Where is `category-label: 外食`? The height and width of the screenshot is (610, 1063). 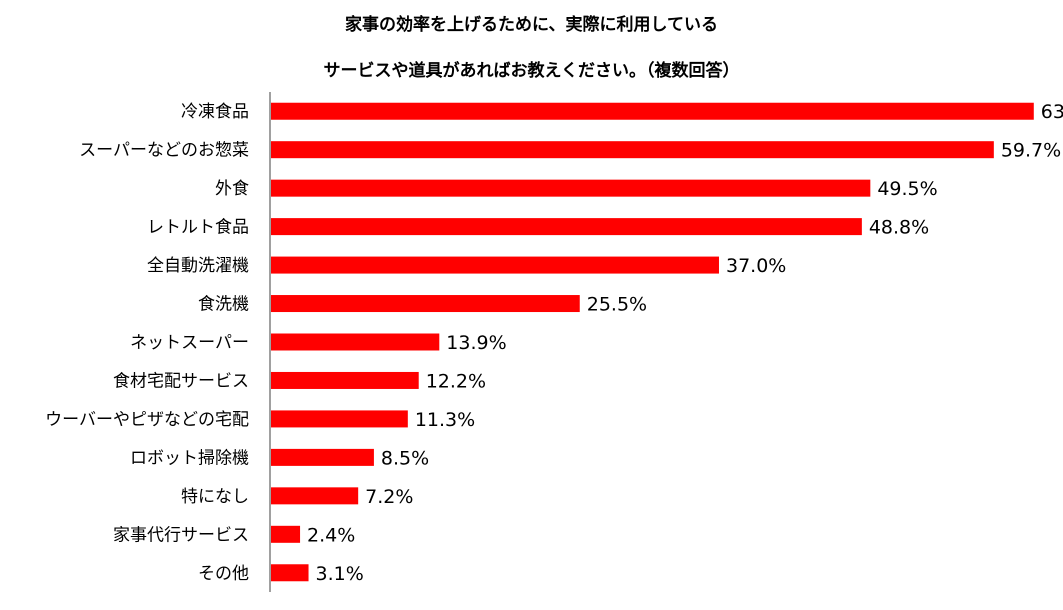
category-label: 外食 is located at coordinates (232, 189).